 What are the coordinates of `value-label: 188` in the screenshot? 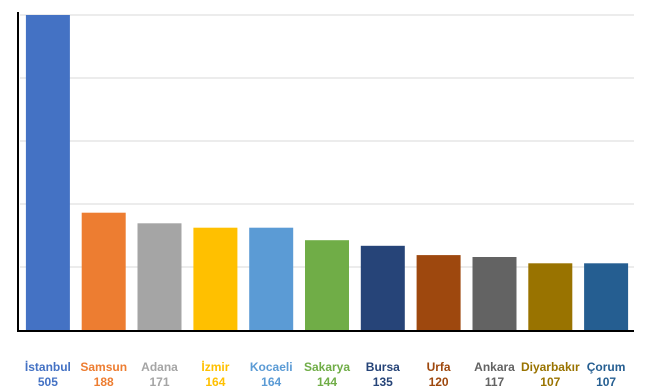 It's located at (104, 381).